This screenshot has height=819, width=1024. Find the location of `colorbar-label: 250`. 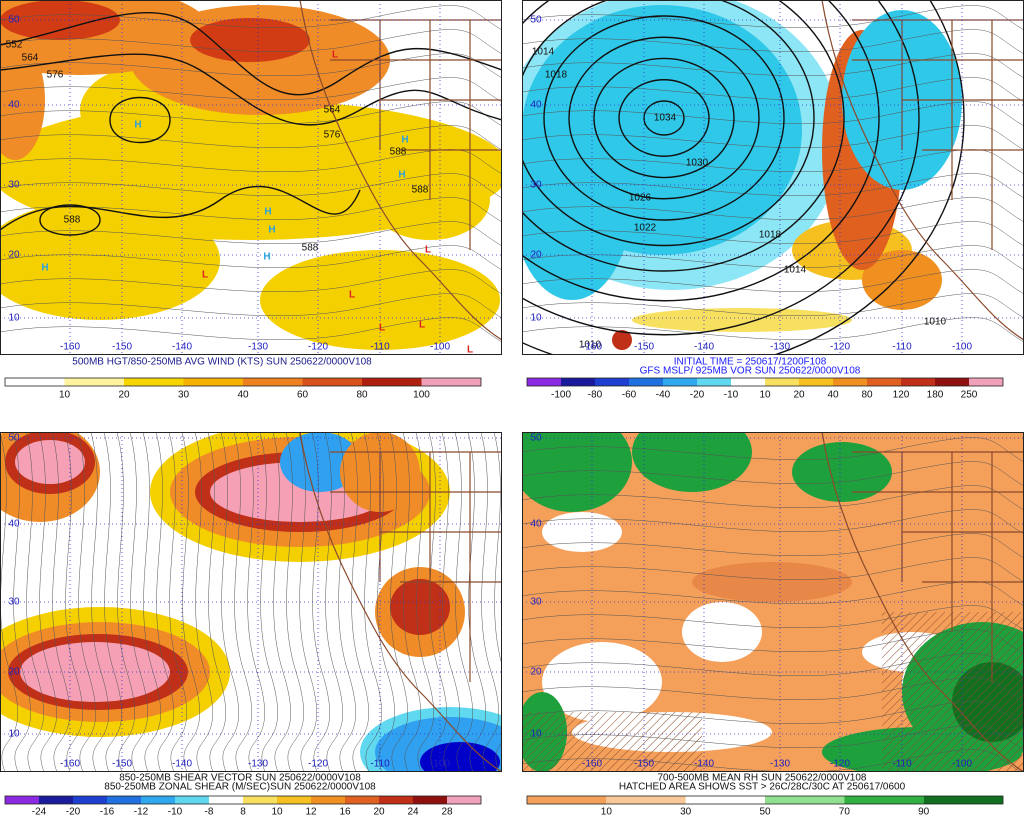

colorbar-label: 250 is located at coordinates (969, 395).